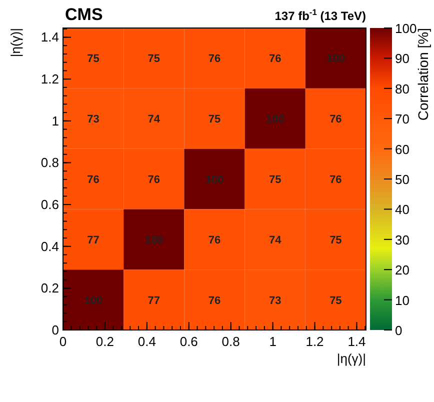 The height and width of the screenshot is (402, 434). I want to click on color-bar-label: 0, so click(398, 330).